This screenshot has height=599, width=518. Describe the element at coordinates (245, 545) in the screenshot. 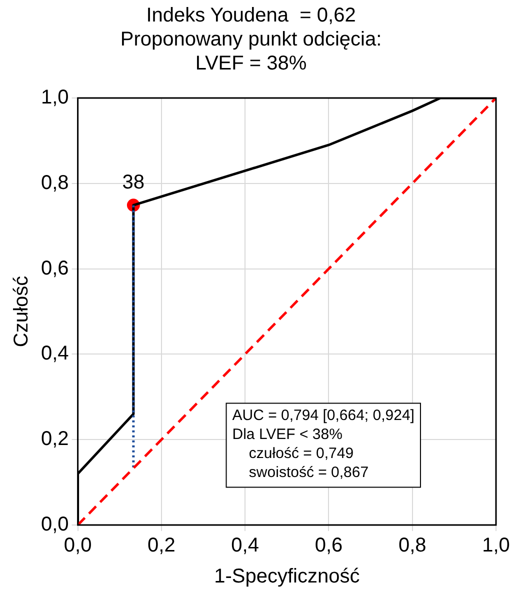

I see `x-tick-label: 0,4` at that location.